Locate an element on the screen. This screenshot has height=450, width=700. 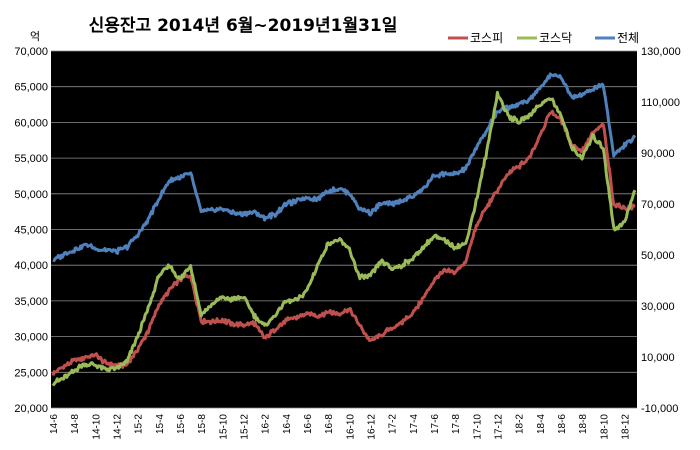
x-axis-tick-label: 14-6 is located at coordinates (54, 424).